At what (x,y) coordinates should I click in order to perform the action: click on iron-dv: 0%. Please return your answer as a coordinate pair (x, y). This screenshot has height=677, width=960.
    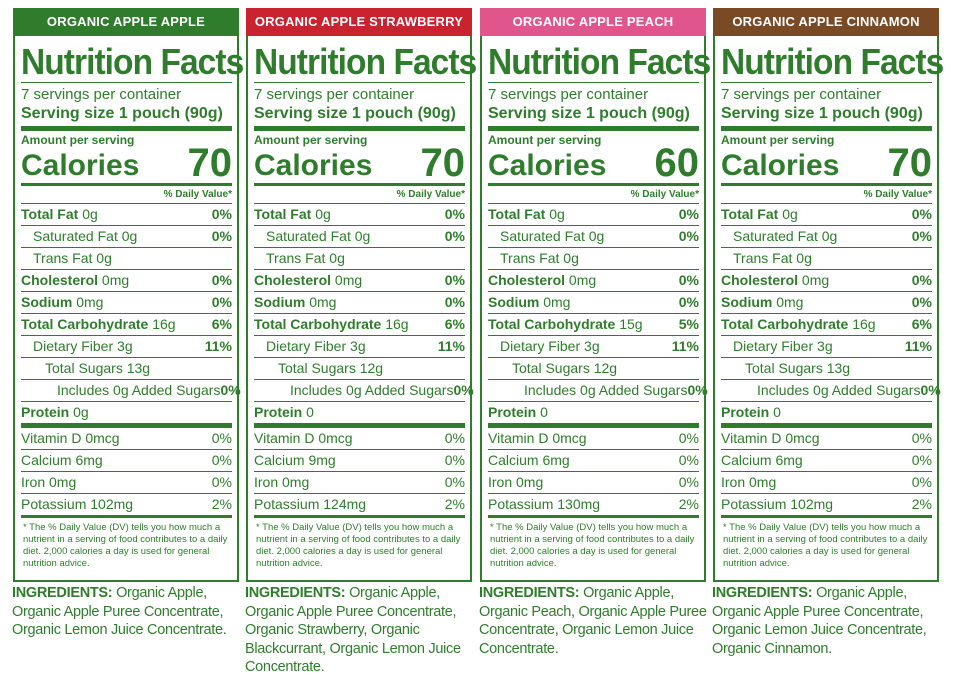
    Looking at the image, I should click on (688, 482).